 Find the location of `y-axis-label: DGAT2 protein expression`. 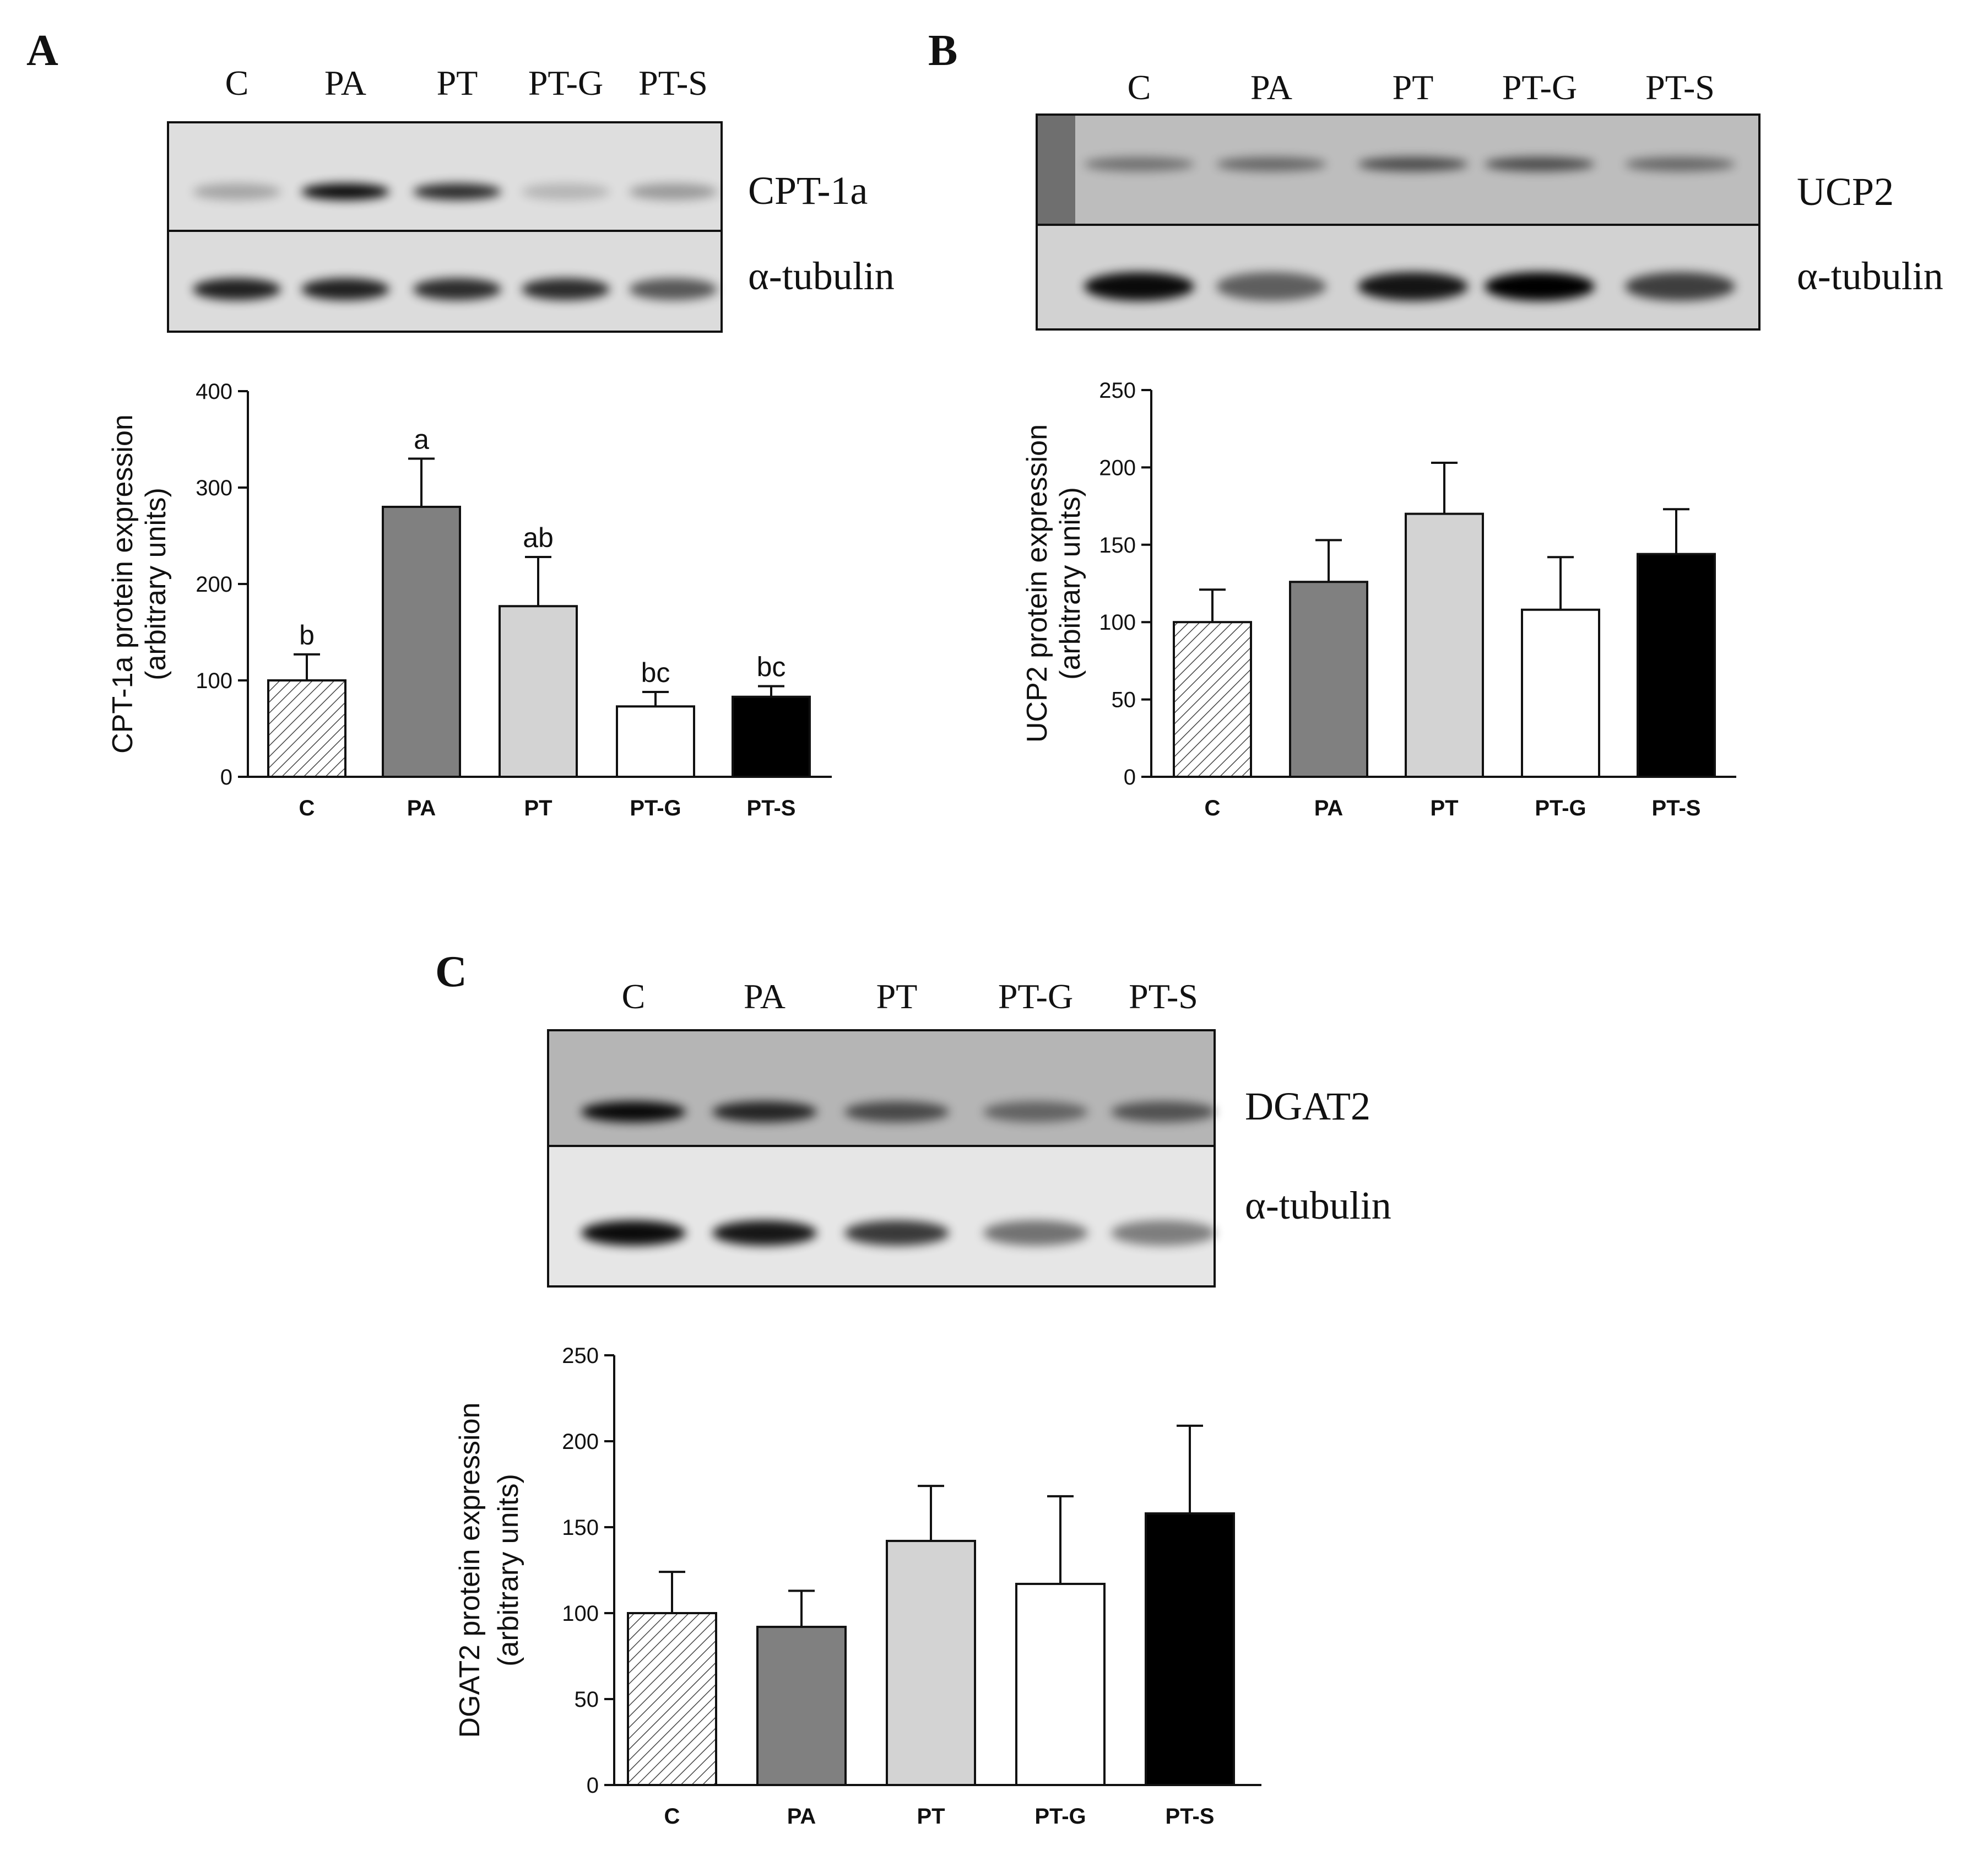

y-axis-label: DGAT2 protein expression is located at coordinates (470, 1571).